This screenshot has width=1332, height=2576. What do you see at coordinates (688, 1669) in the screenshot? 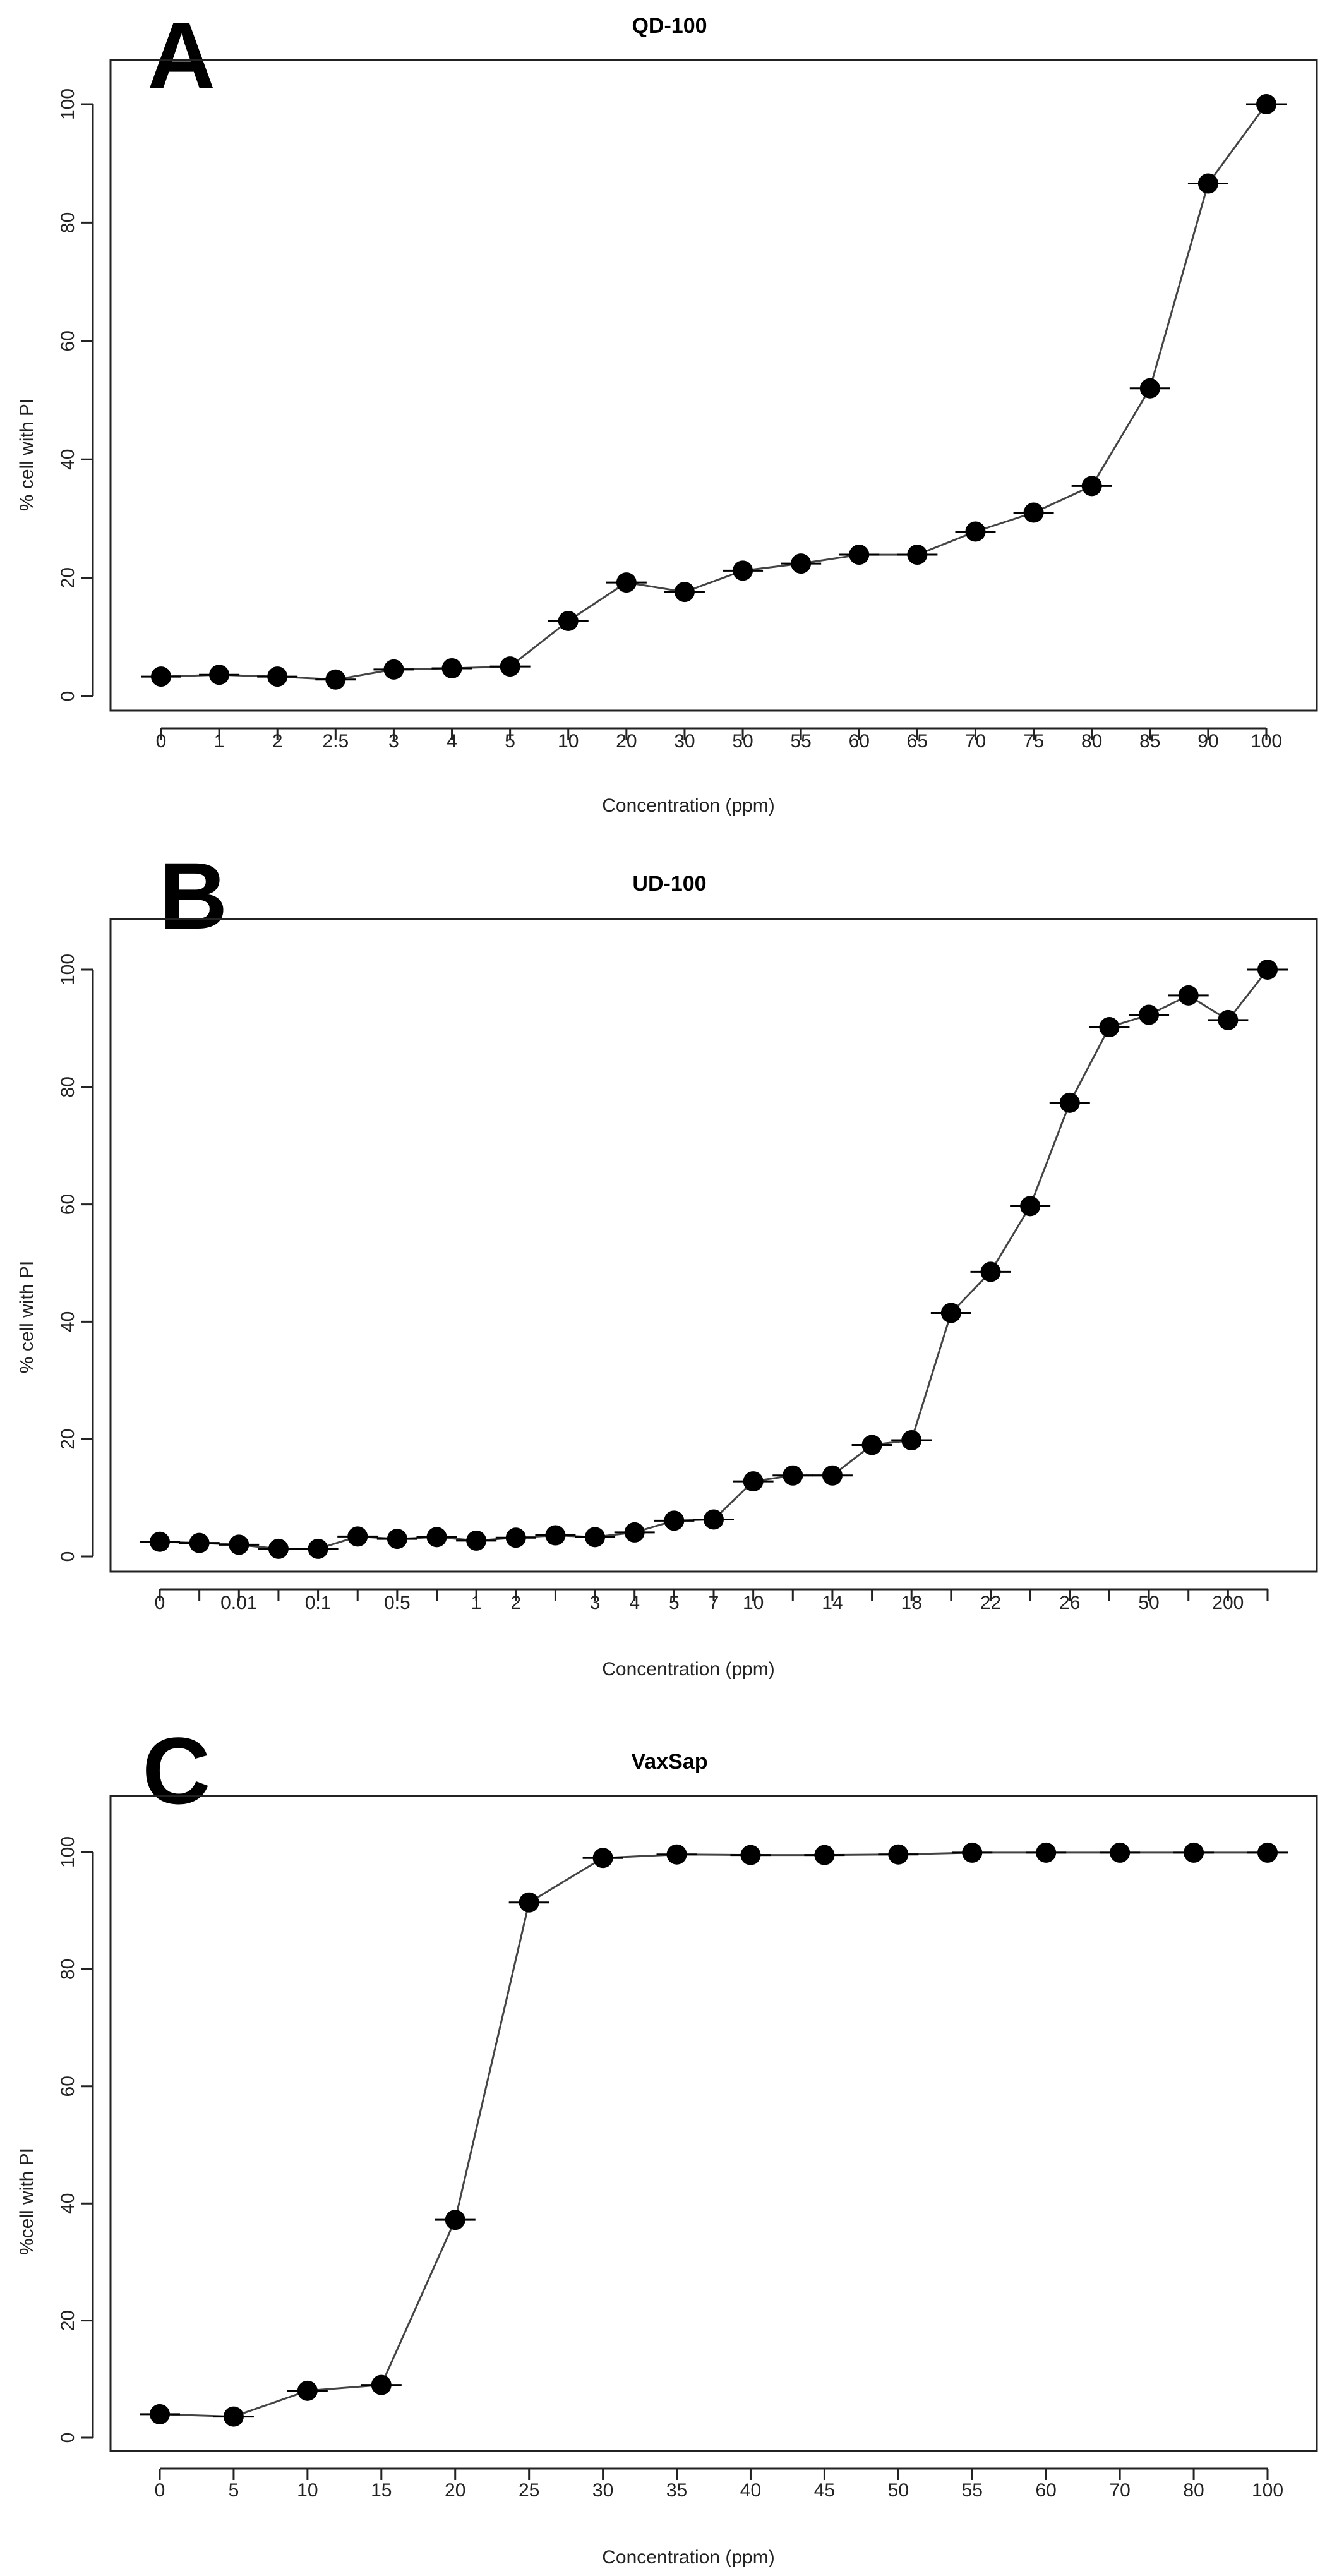
I see `x-axis-label-b: Concentration (ppm)` at bounding box center [688, 1669].